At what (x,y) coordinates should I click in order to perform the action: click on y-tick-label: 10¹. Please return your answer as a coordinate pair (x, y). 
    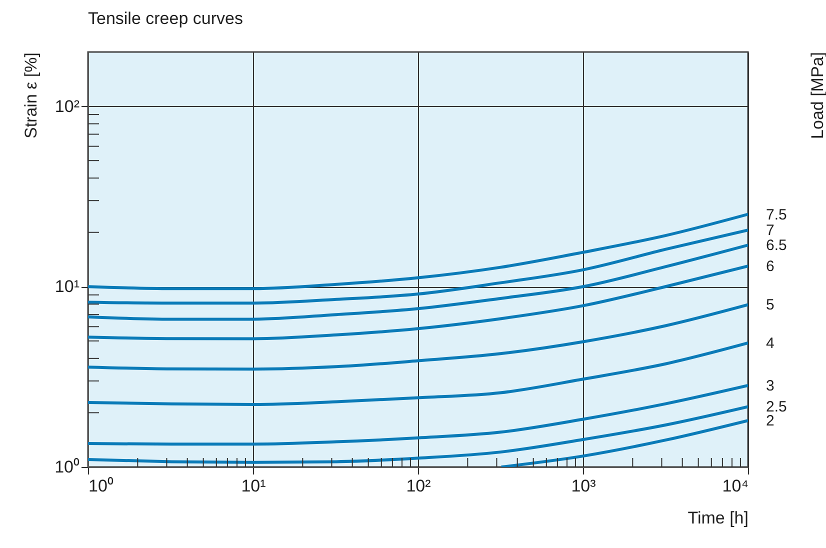
    Looking at the image, I should click on (67, 286).